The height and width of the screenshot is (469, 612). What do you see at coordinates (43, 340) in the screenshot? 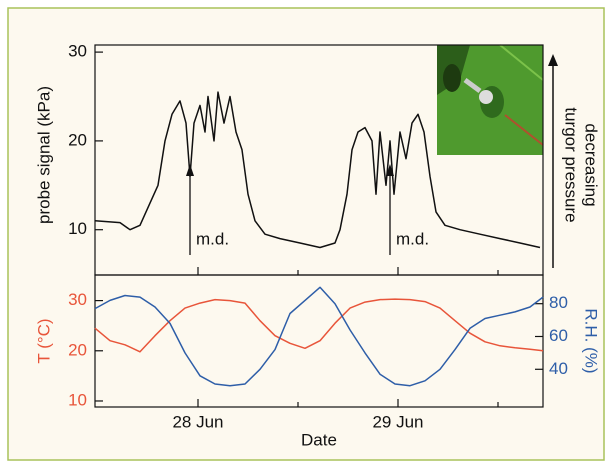
I see `y-axis-label: T (°C)` at bounding box center [43, 340].